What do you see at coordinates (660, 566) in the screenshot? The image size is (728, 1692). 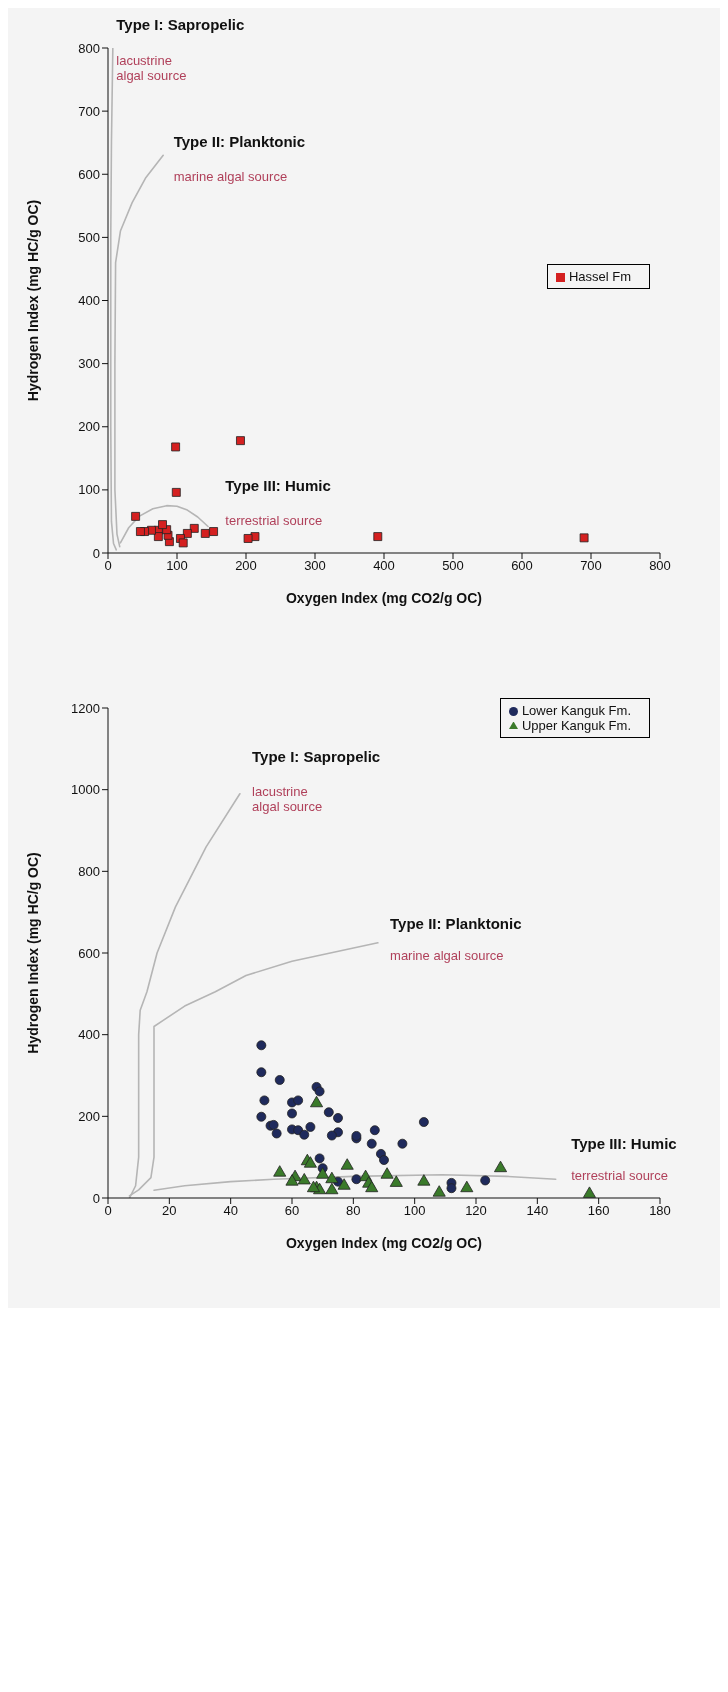 I see `x-tick-label: 800` at bounding box center [660, 566].